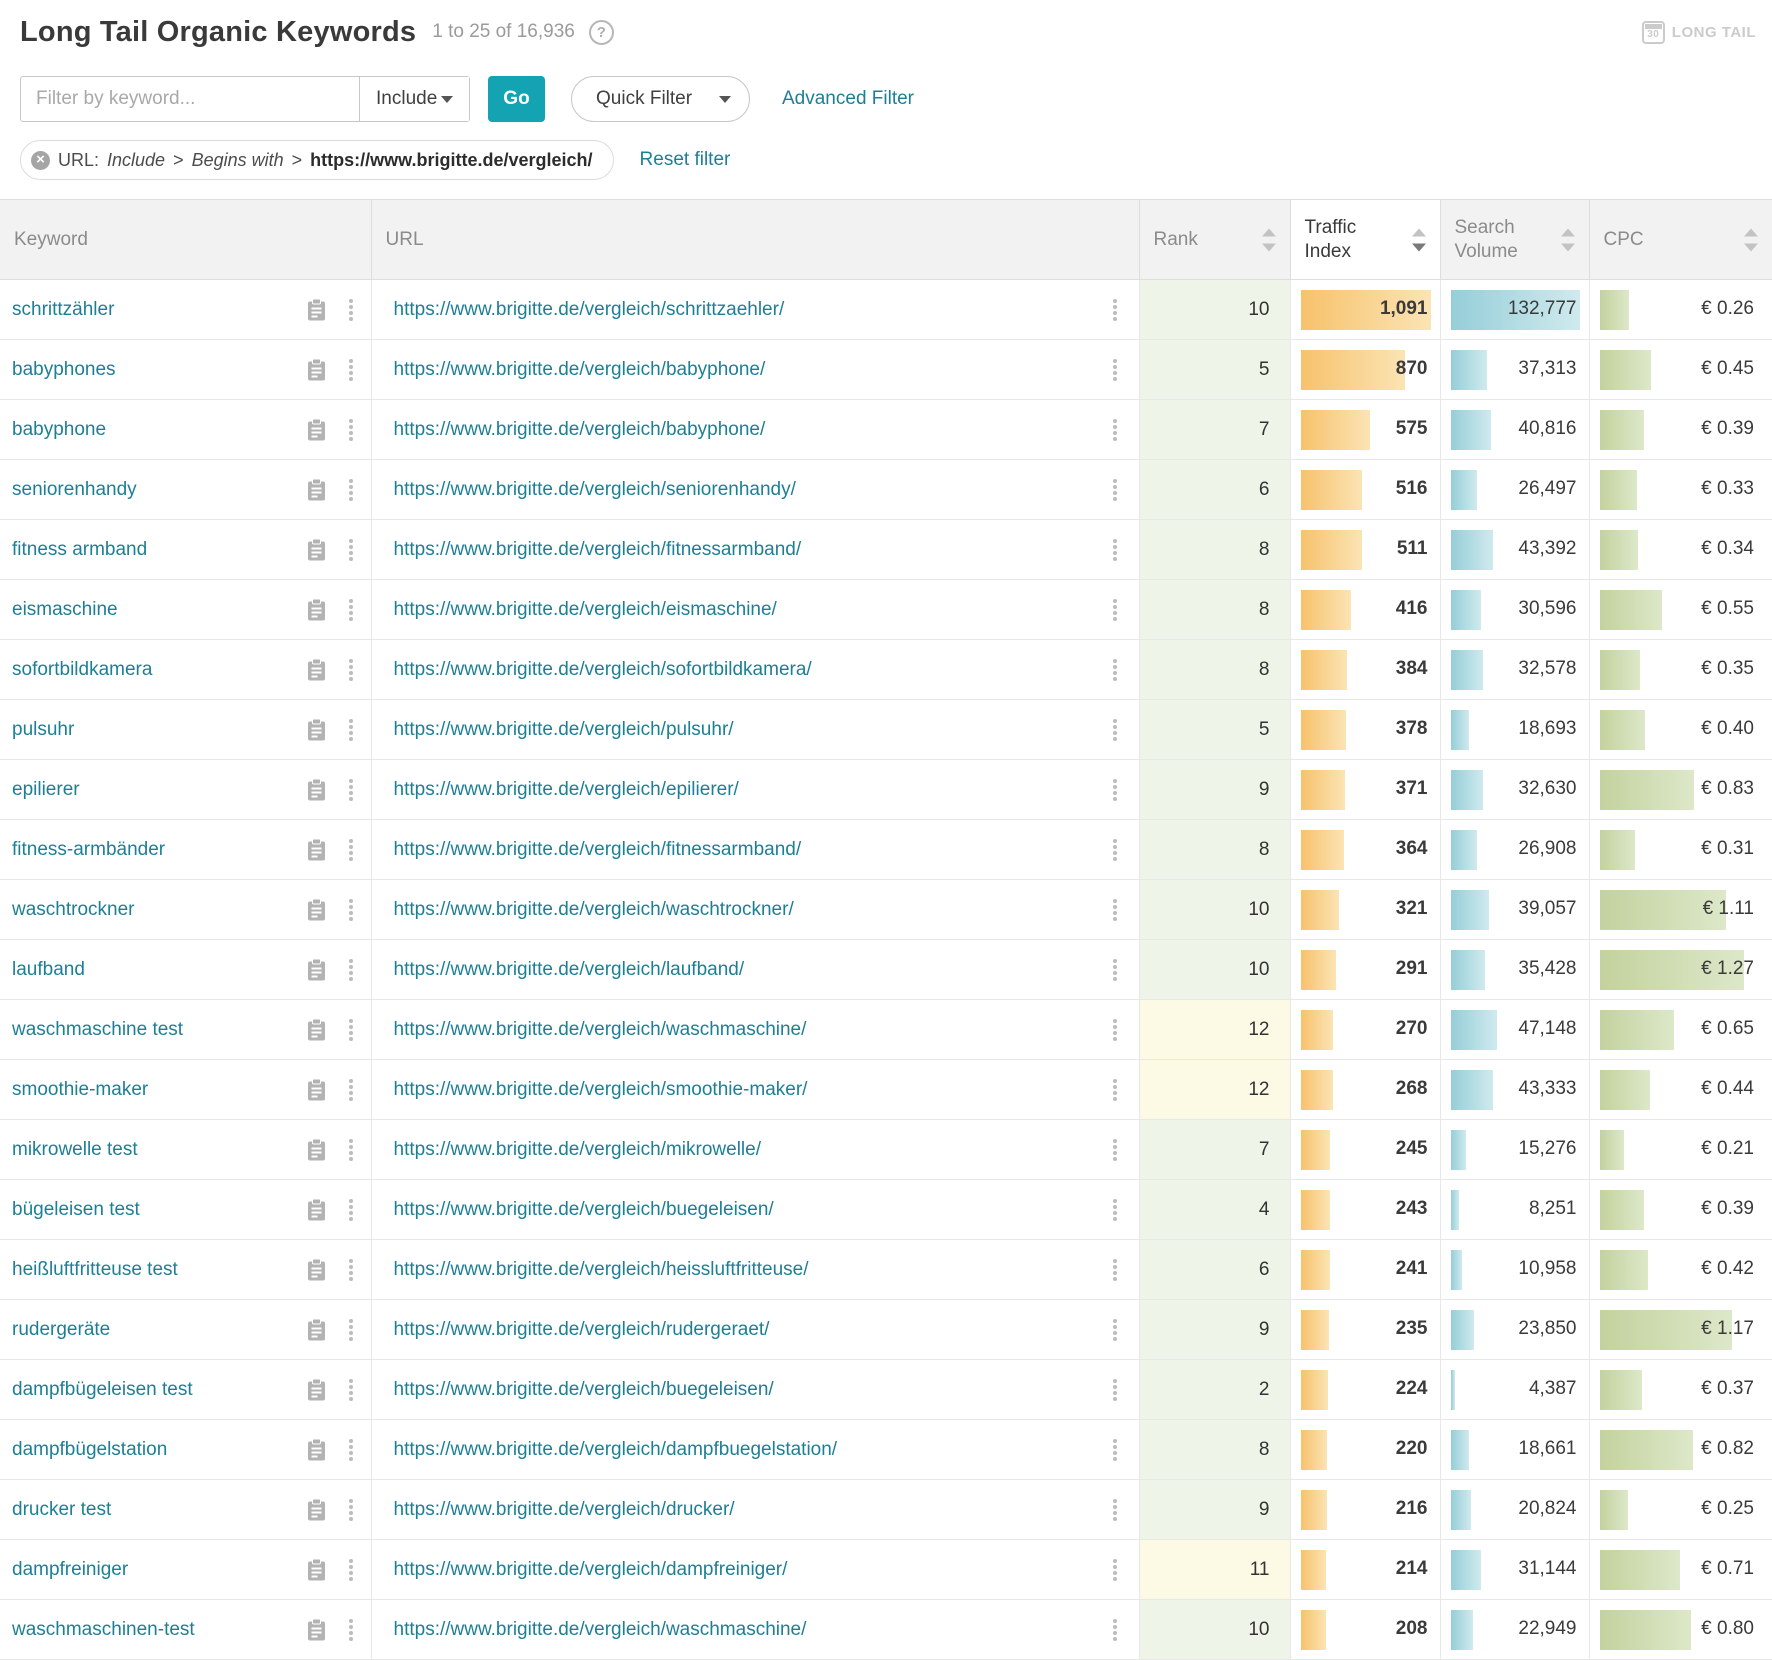  I want to click on keyword-link: heißluftfritteuse test, so click(95, 1269).